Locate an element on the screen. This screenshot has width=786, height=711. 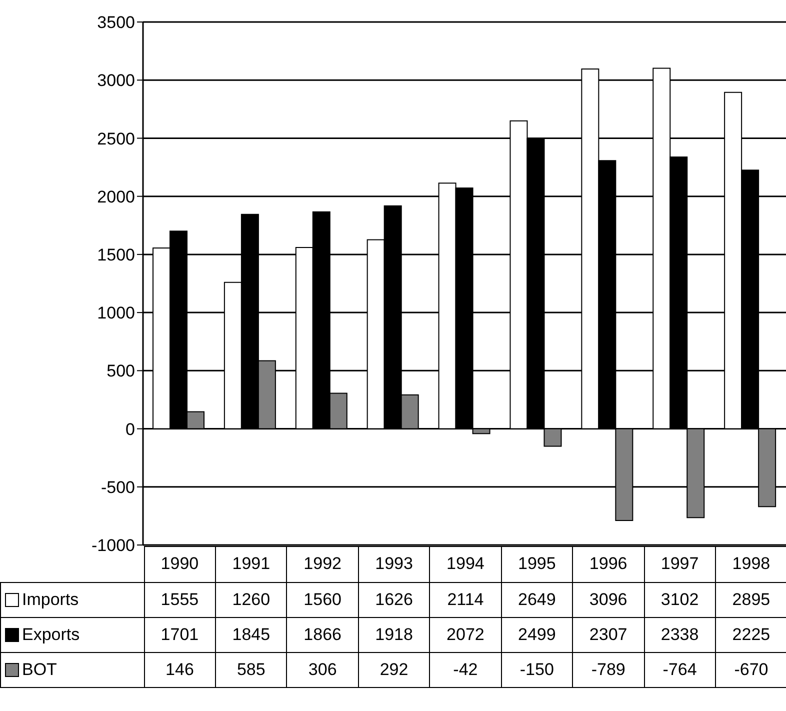
data-label: -150 is located at coordinates (537, 669).